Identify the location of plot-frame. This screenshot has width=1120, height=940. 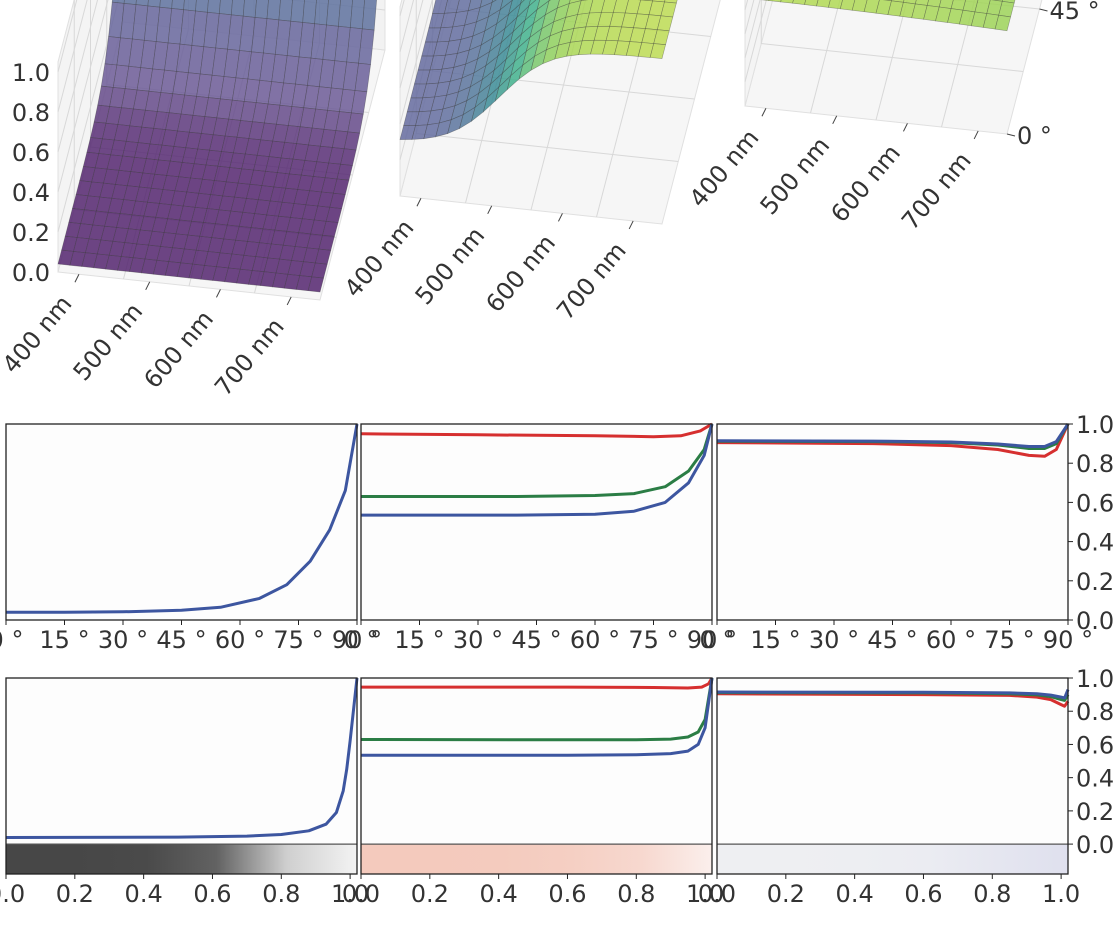
(181, 776).